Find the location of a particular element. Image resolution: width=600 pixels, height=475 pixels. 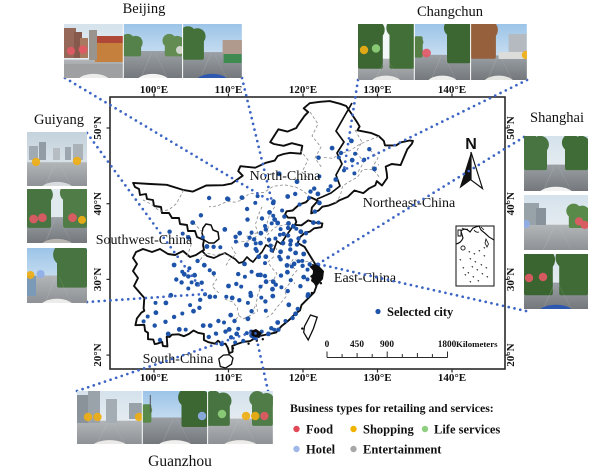

svg-text: East-China is located at coordinates (365, 278).